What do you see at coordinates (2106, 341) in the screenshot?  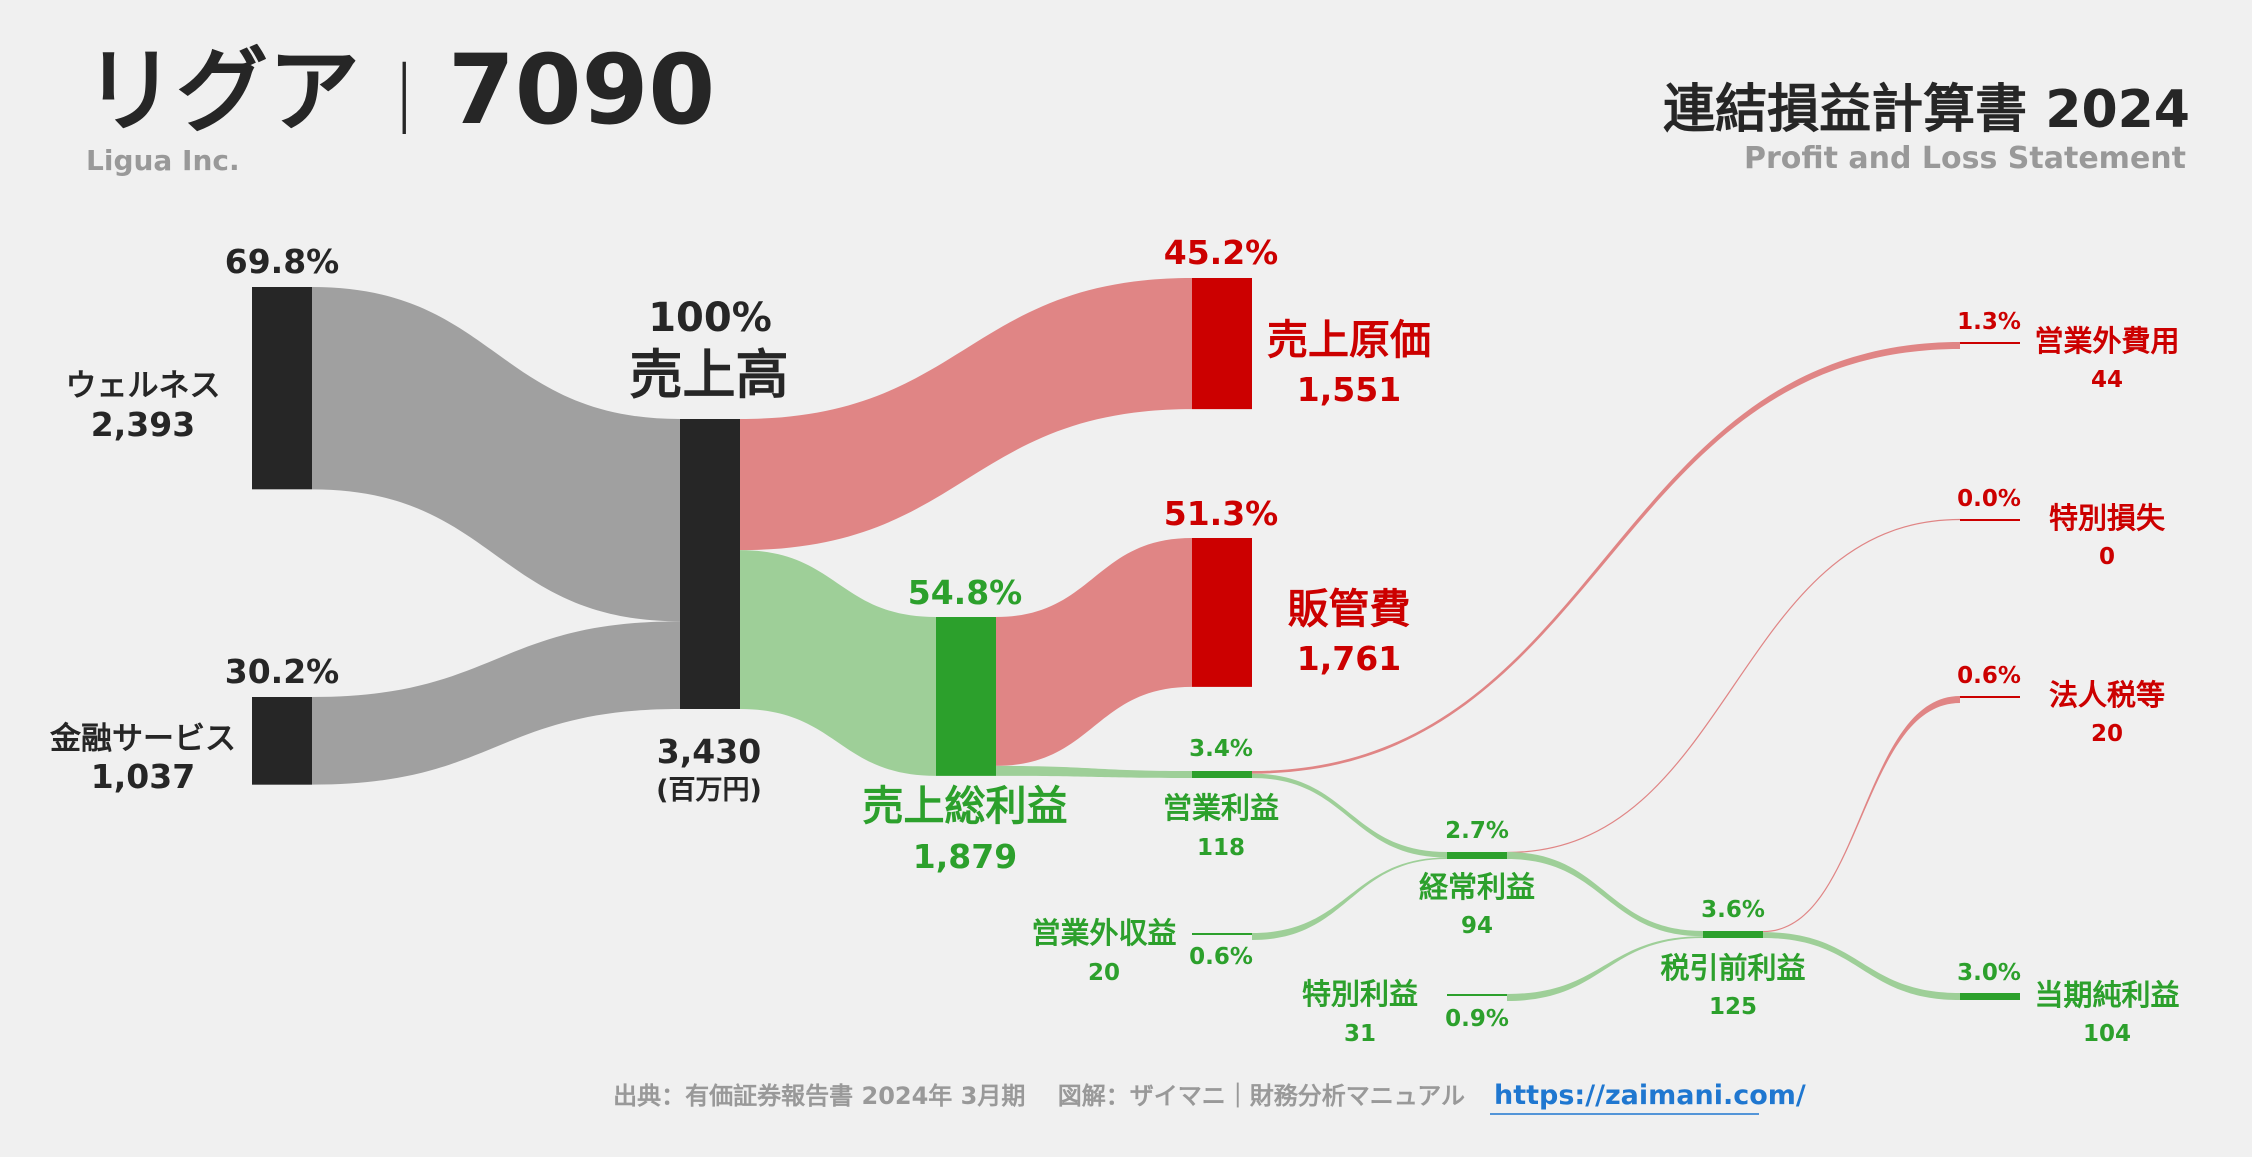 I see `nonop-expense-name-label: 営業外費用` at bounding box center [2106, 341].